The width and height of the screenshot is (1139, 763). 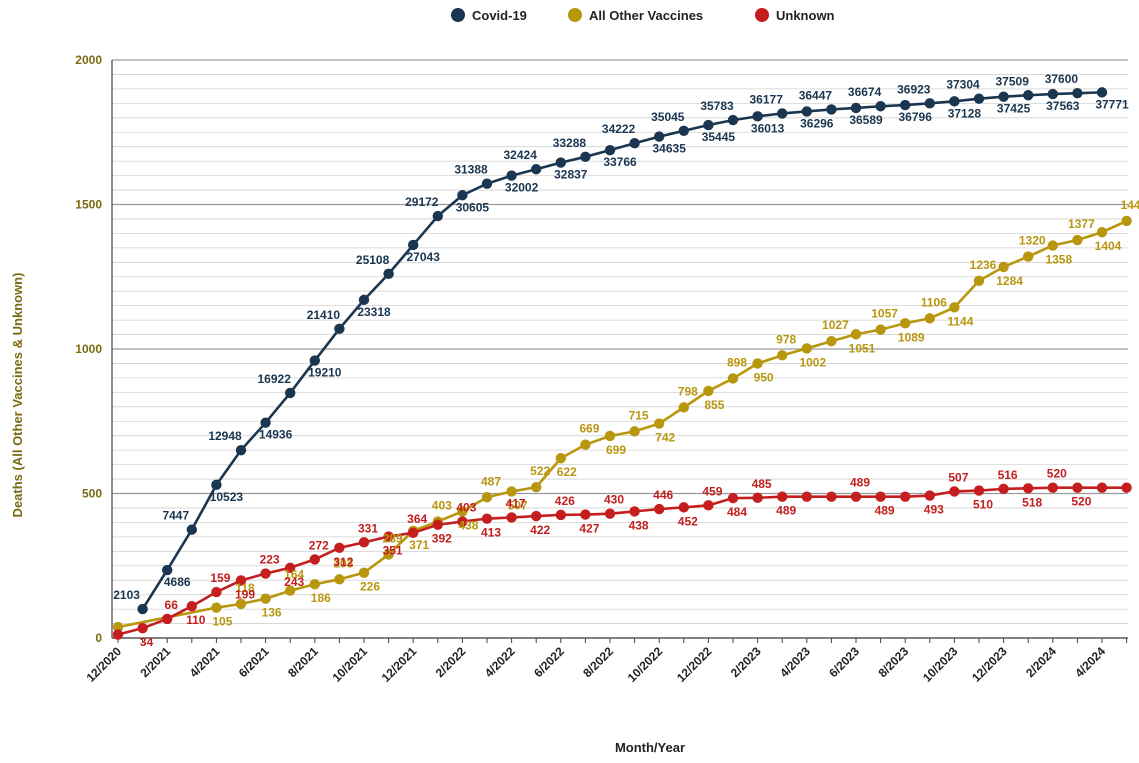 What do you see at coordinates (319, 545) in the screenshot?
I see `data-label: 272` at bounding box center [319, 545].